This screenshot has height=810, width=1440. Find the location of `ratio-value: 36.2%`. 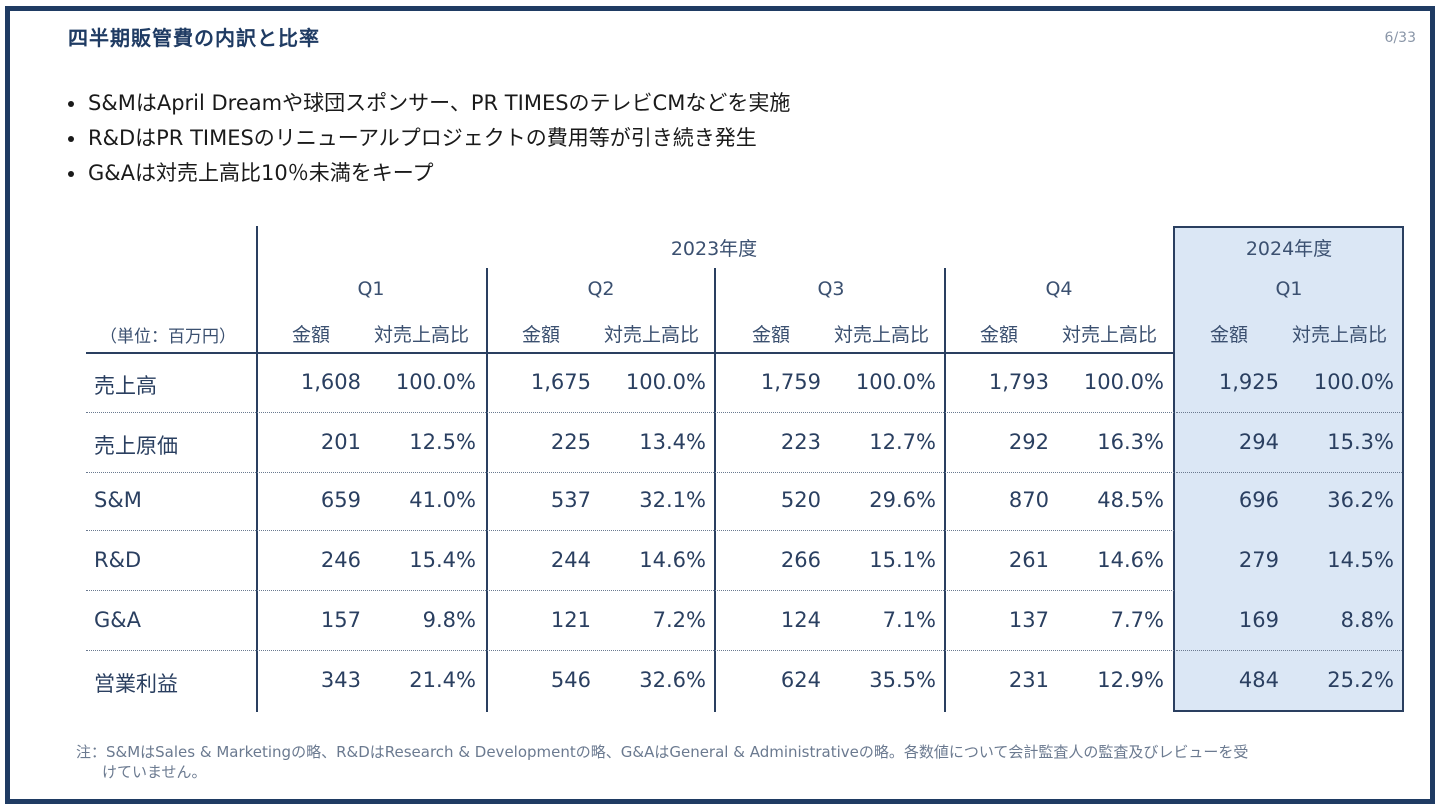

ratio-value: 36.2% is located at coordinates (1360, 500).